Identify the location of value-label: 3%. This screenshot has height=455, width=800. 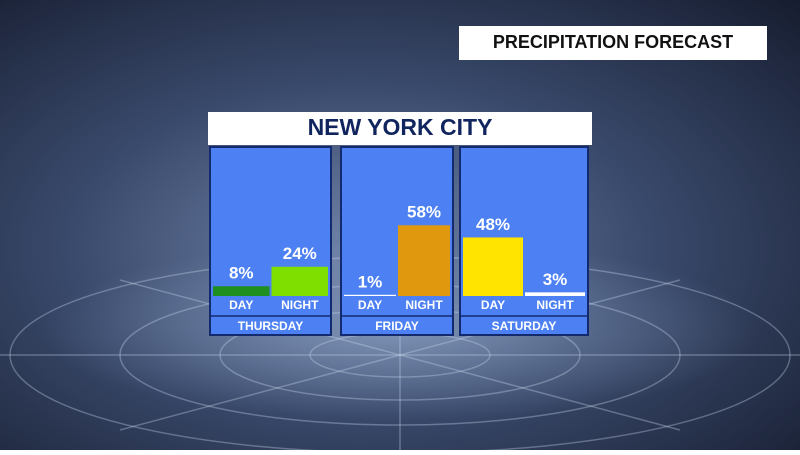
(555, 279).